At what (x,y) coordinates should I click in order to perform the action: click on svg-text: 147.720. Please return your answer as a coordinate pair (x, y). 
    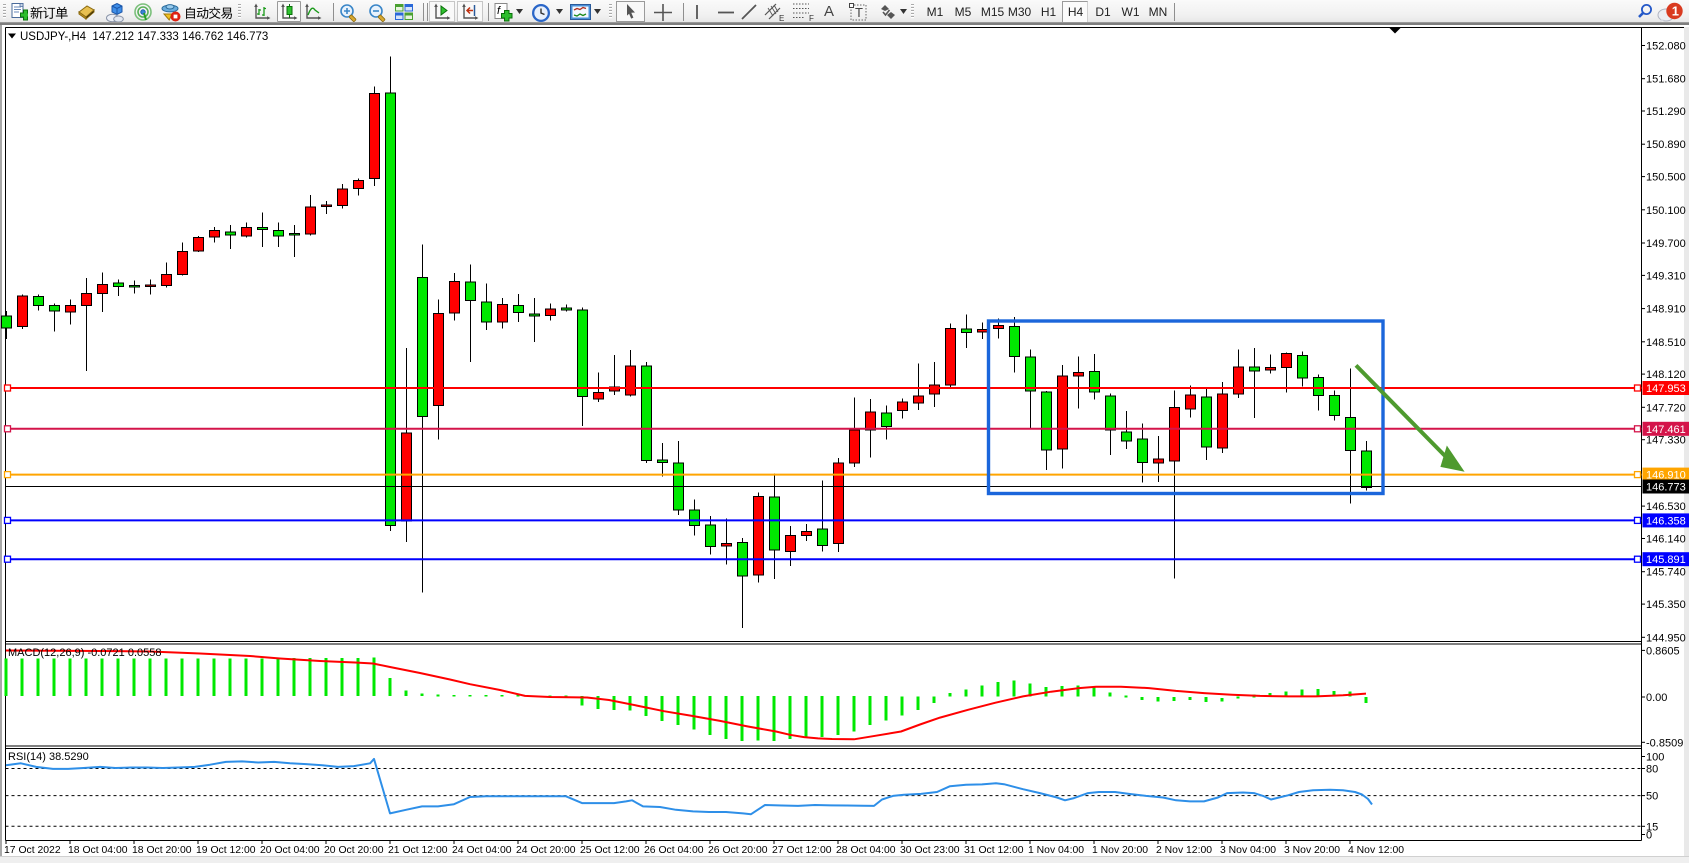
    Looking at the image, I should click on (1666, 408).